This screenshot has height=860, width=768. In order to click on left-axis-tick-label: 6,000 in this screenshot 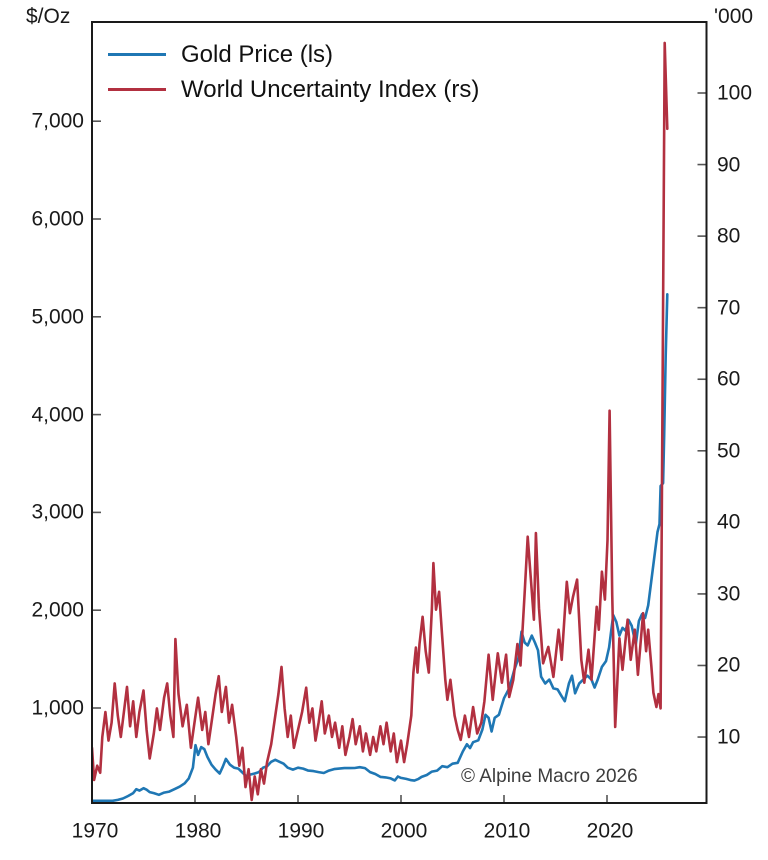, I will do `click(57, 219)`.